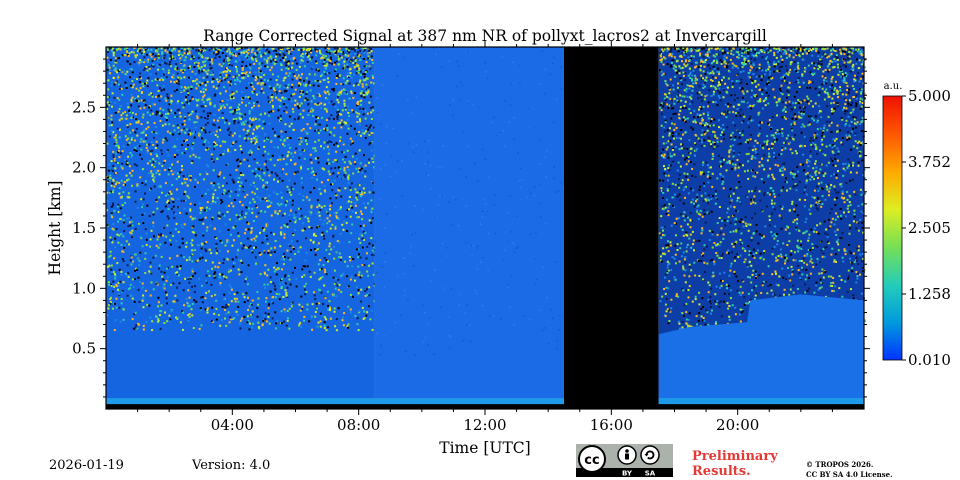 The image size is (960, 480). Describe the element at coordinates (86, 465) in the screenshot. I see `footer-date: 2026-01-19` at that location.